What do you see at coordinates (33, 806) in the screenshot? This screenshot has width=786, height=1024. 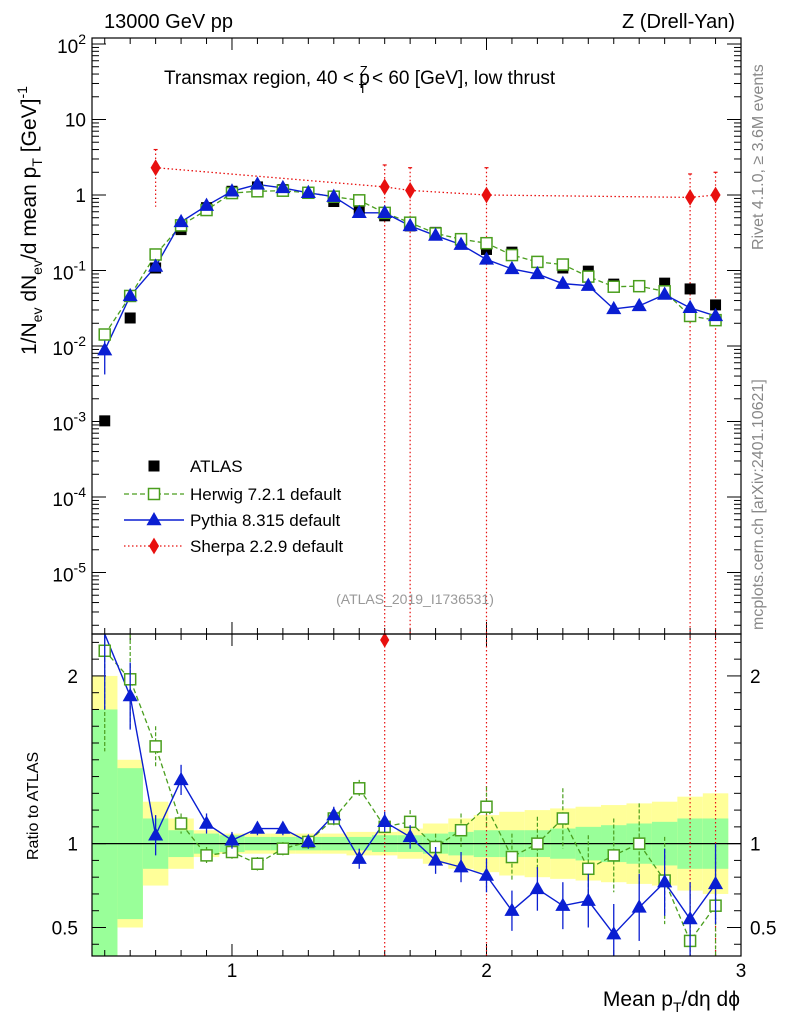 I see `ratio-y-axis-label: Ratio to ATLAS` at bounding box center [33, 806].